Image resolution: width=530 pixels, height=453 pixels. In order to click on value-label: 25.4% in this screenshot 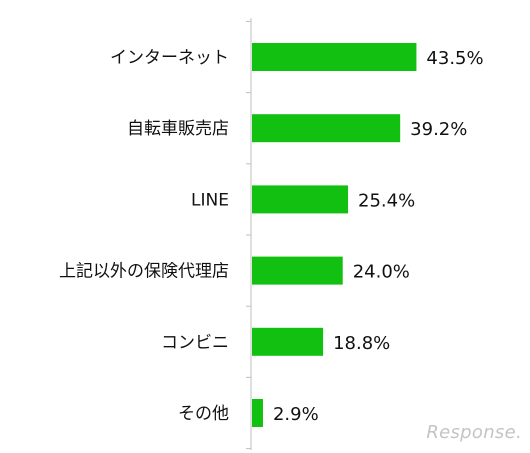, I will do `click(386, 200)`.